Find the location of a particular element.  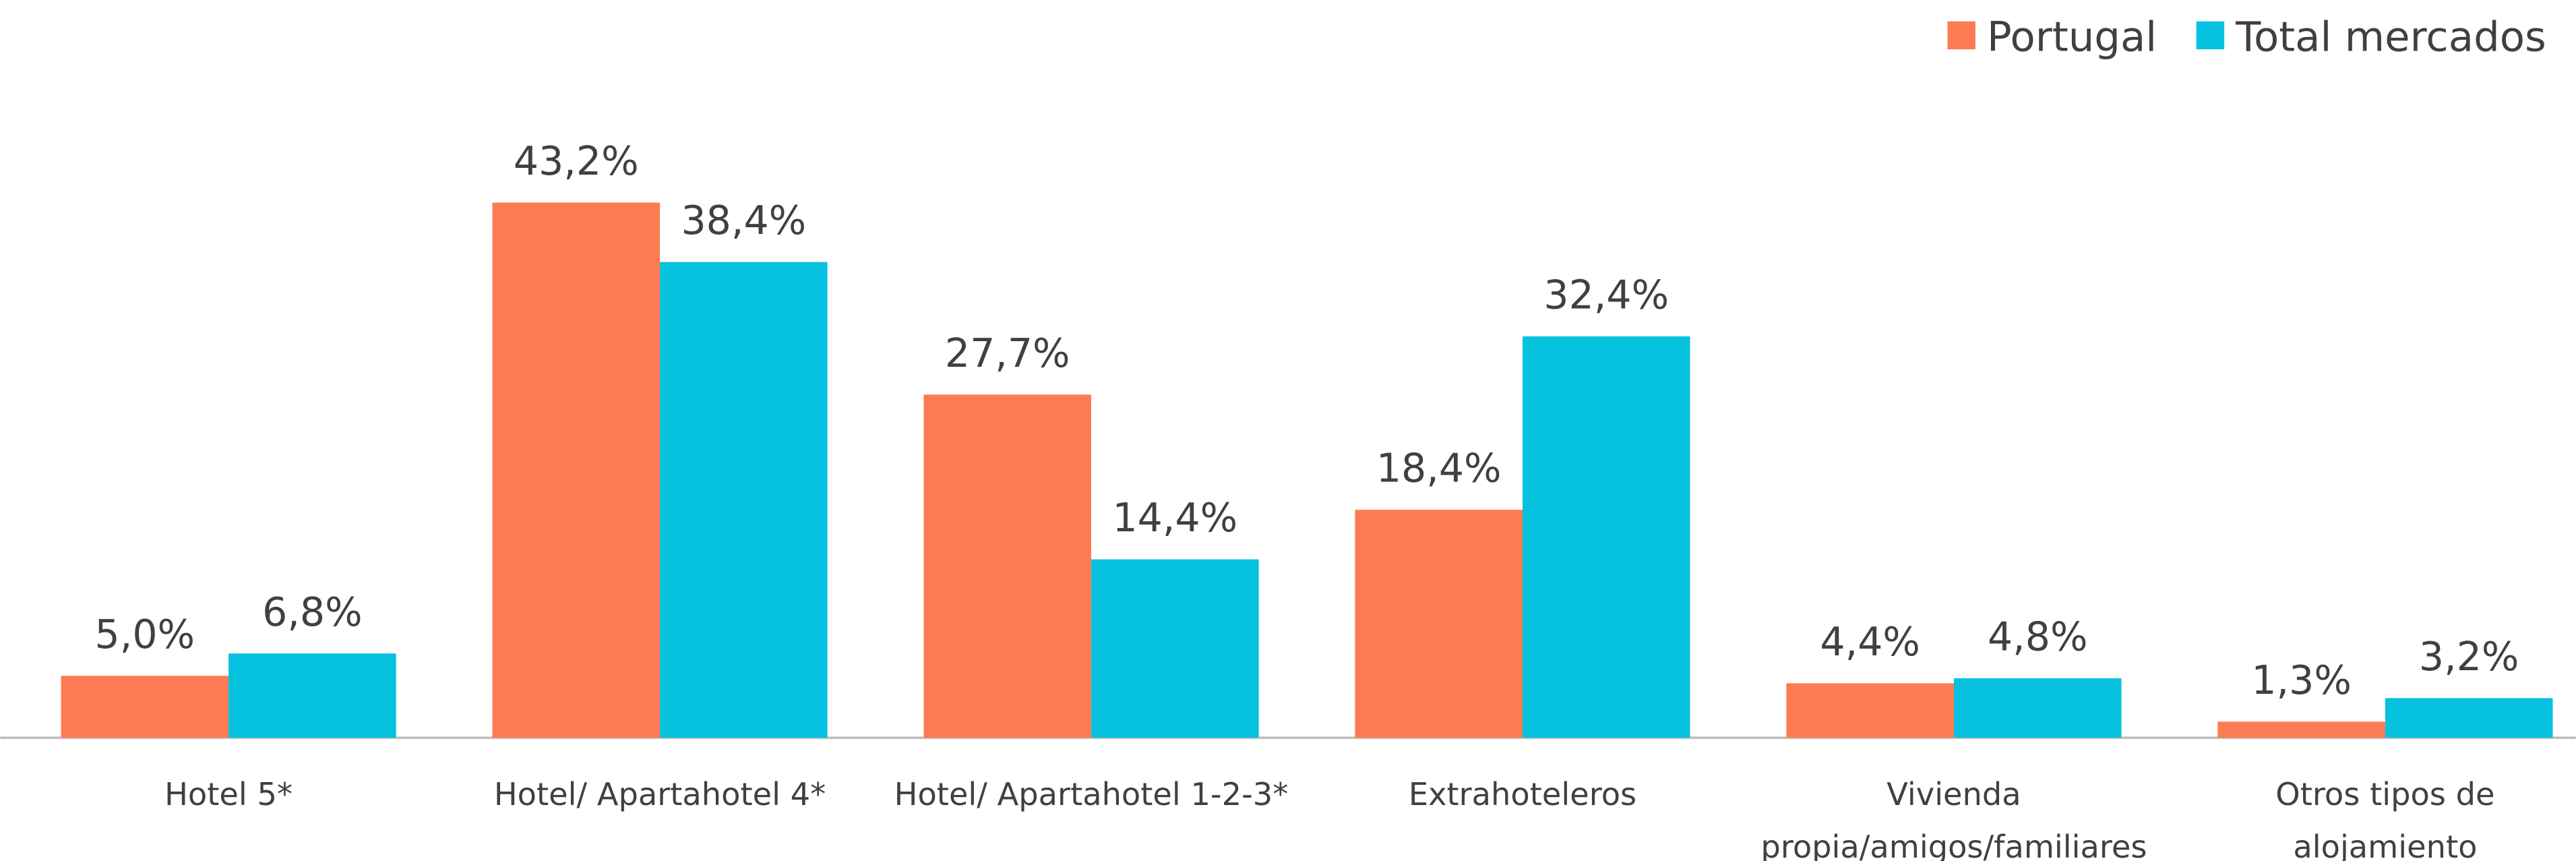

x-tick-label: Hotel 5* is located at coordinates (228, 794).